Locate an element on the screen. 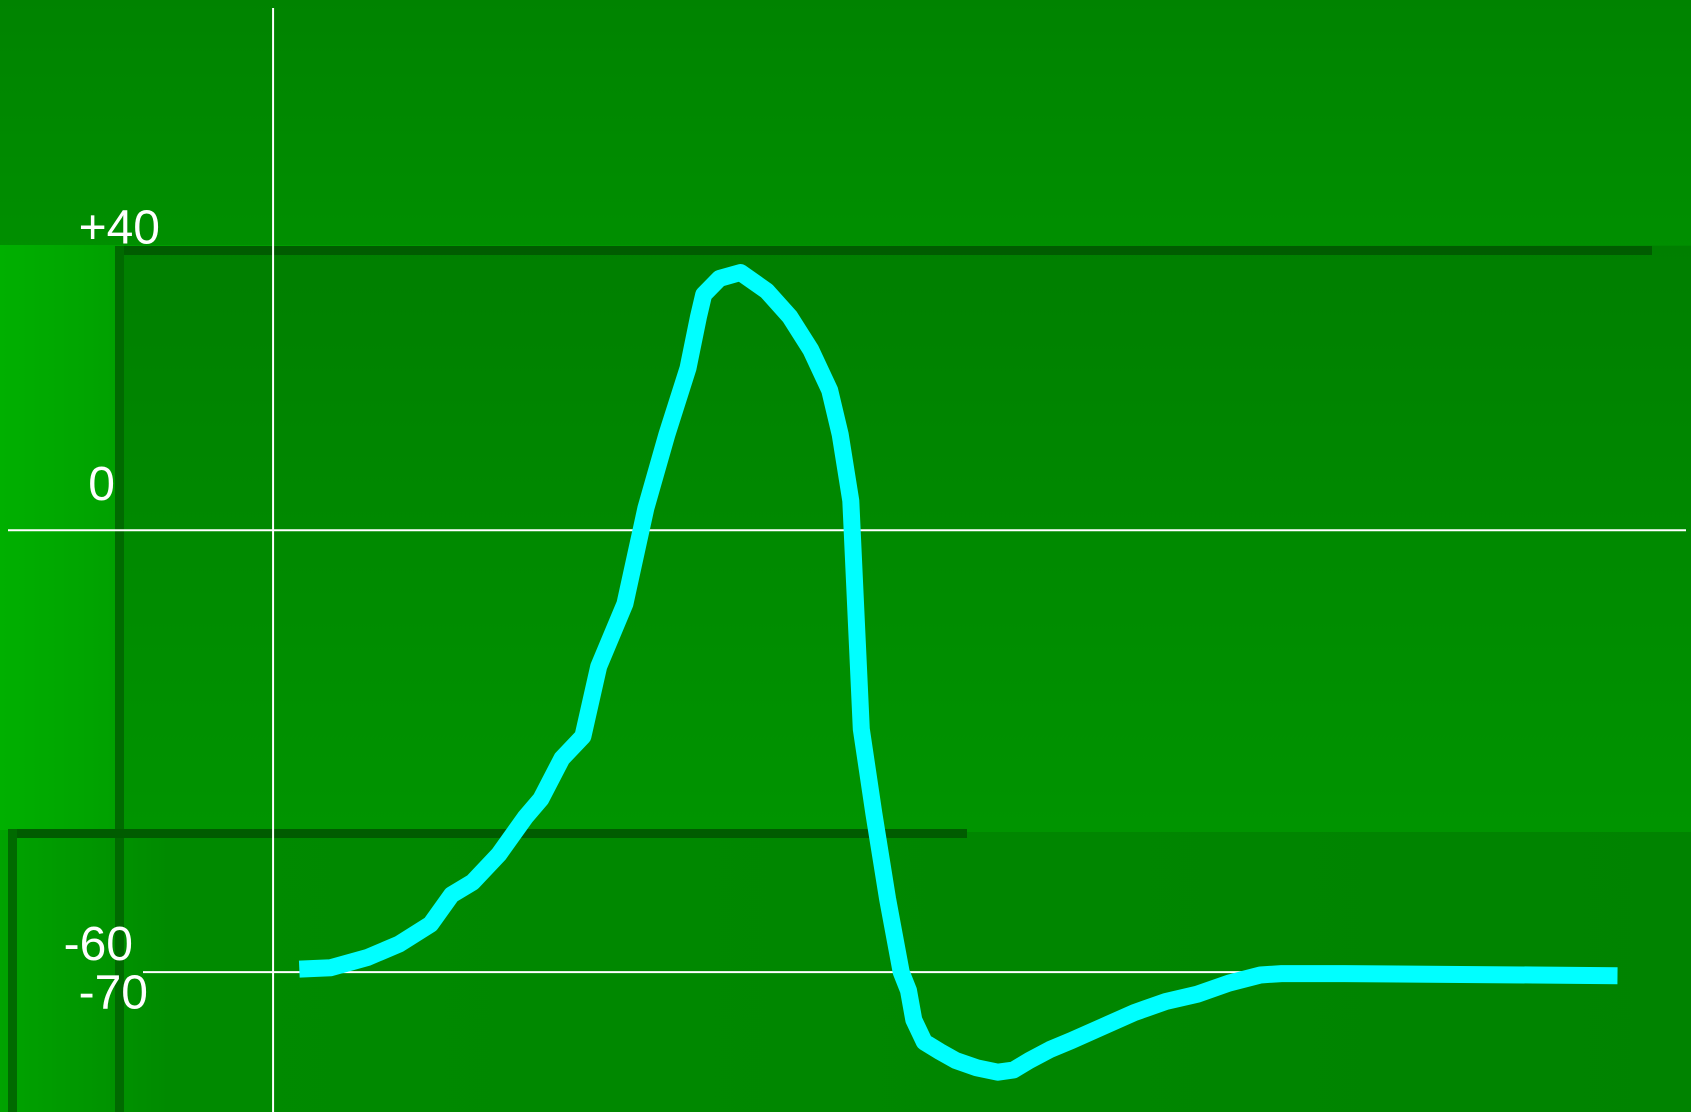 The width and height of the screenshot is (1691, 1112). y-tick-label: +40 is located at coordinates (119, 228).